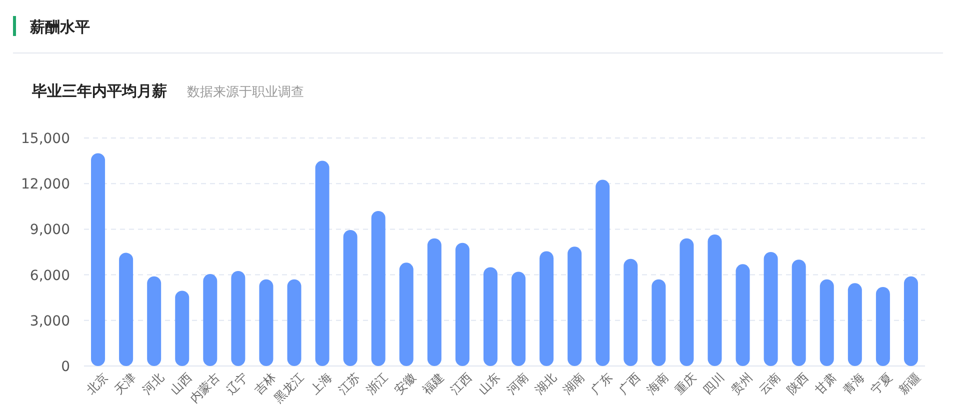 The image size is (955, 420). Describe the element at coordinates (153, 384) in the screenshot. I see `x-tick-label: 河北` at that location.